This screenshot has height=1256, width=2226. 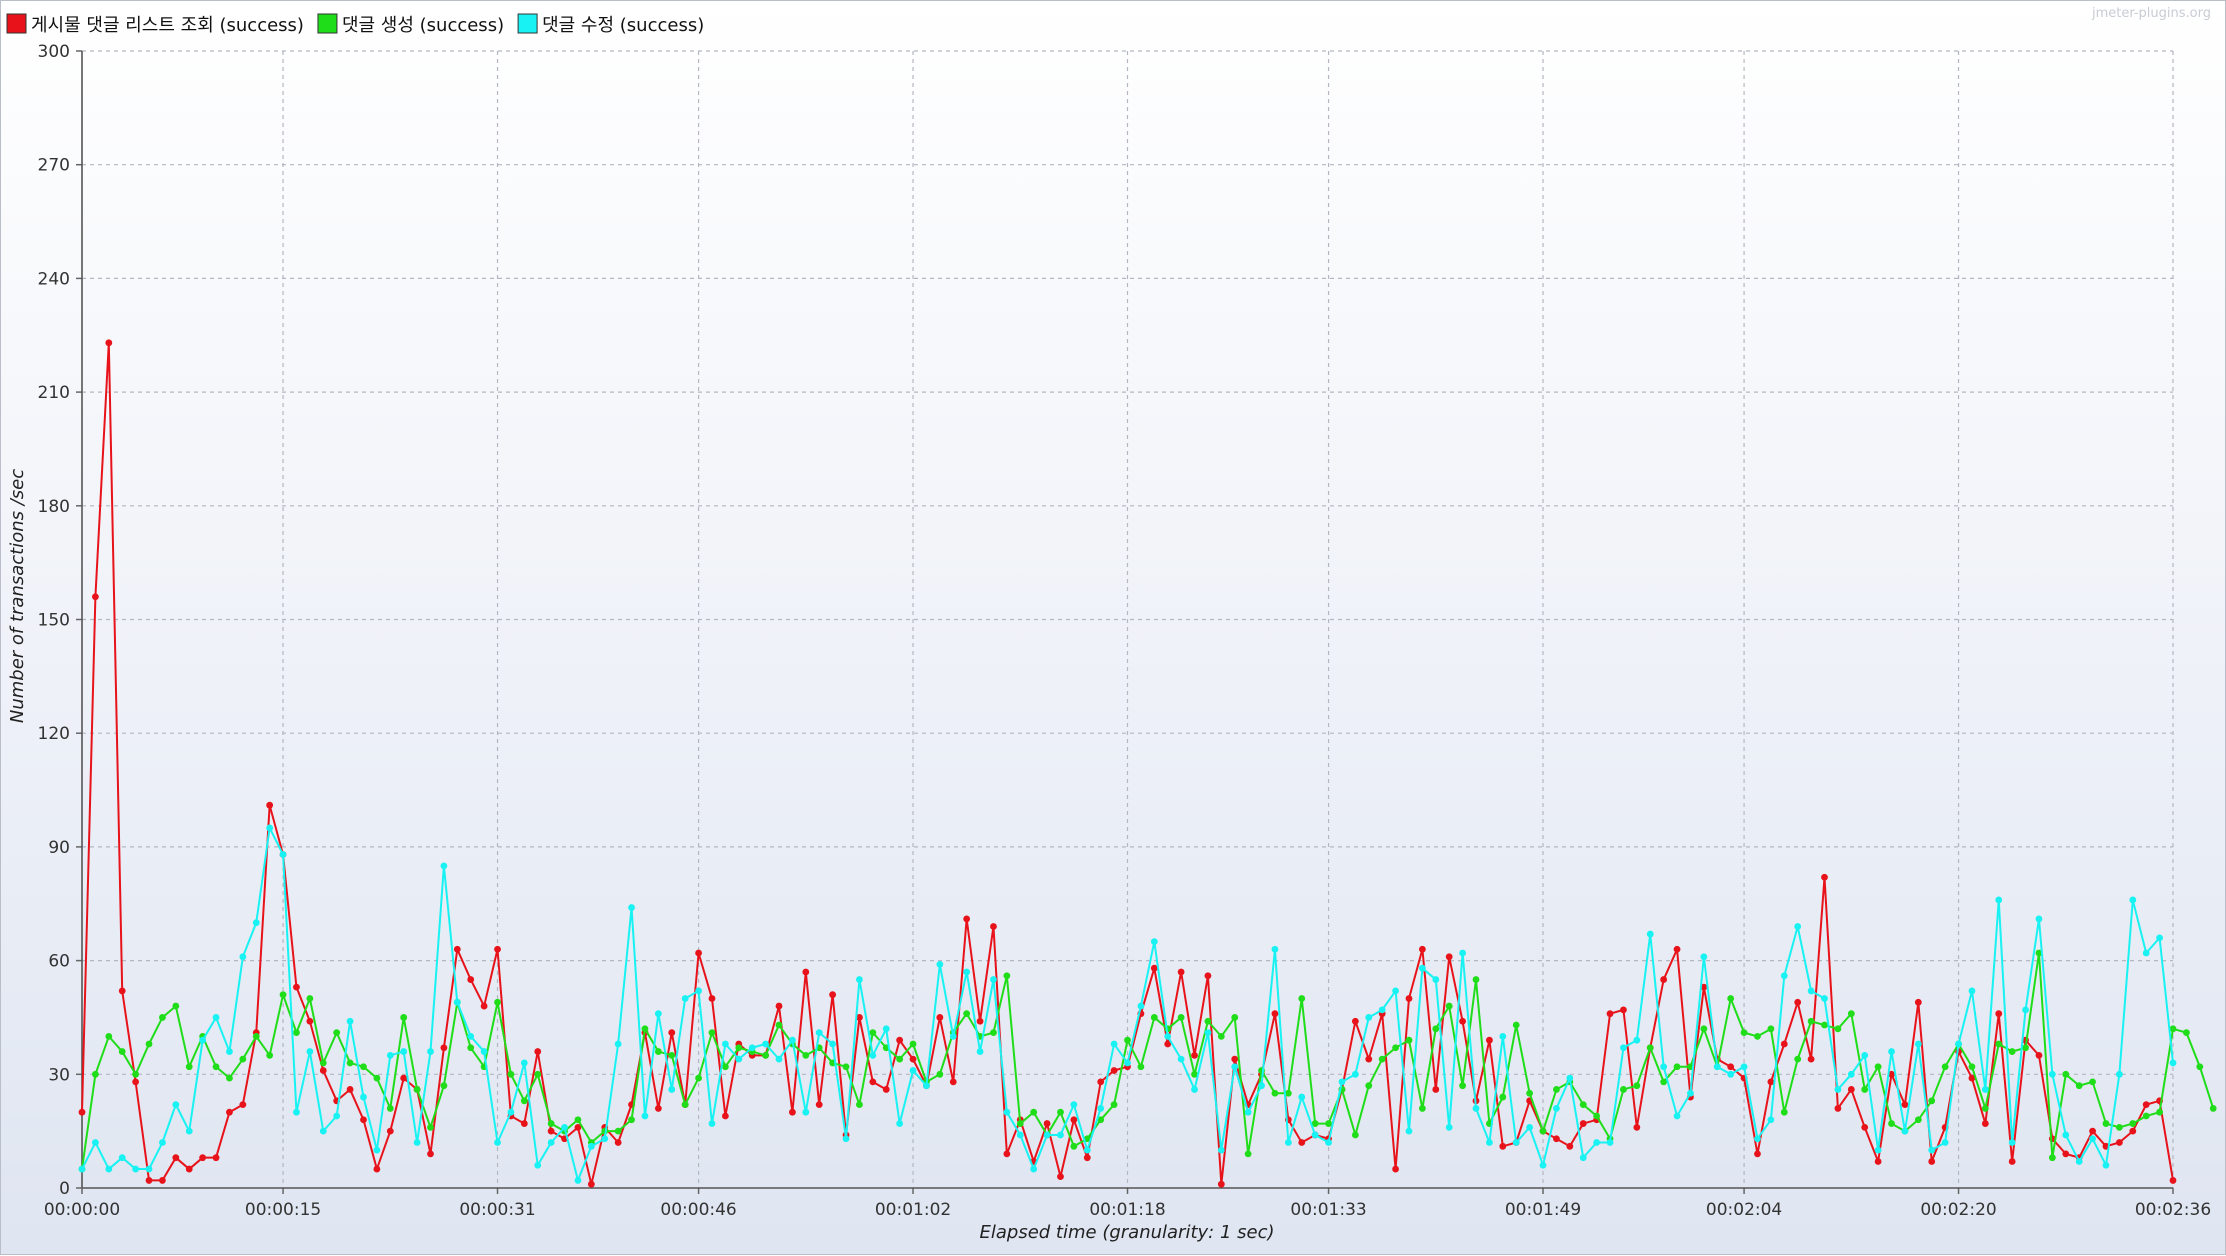 What do you see at coordinates (167, 25) in the screenshot?
I see `legend-label: 게시물 댓글 리스트 조회 (success)` at bounding box center [167, 25].